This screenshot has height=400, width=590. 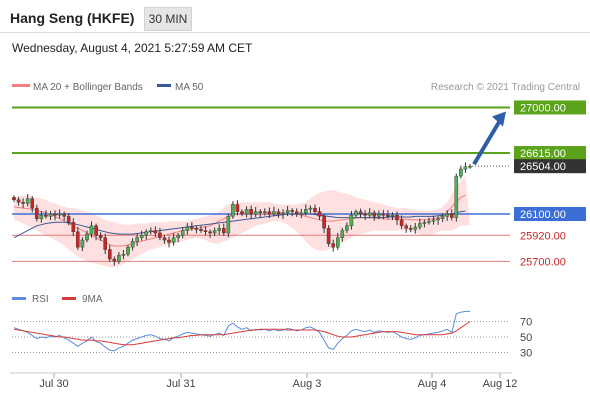 I want to click on level-label: 25920.00, so click(x=543, y=236).